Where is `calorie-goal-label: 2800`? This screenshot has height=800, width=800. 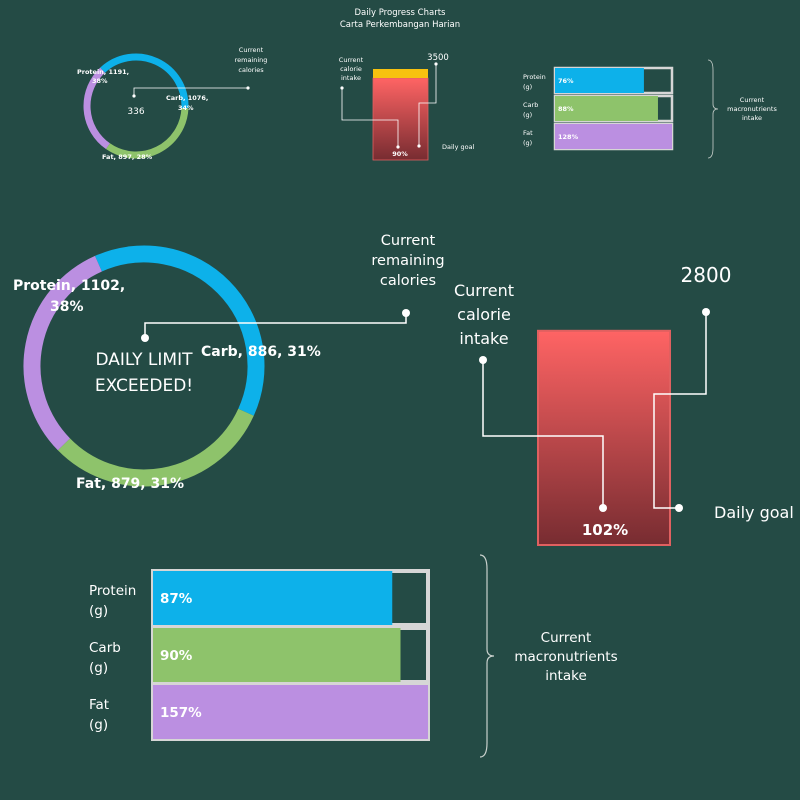 calorie-goal-label: 2800 is located at coordinates (706, 275).